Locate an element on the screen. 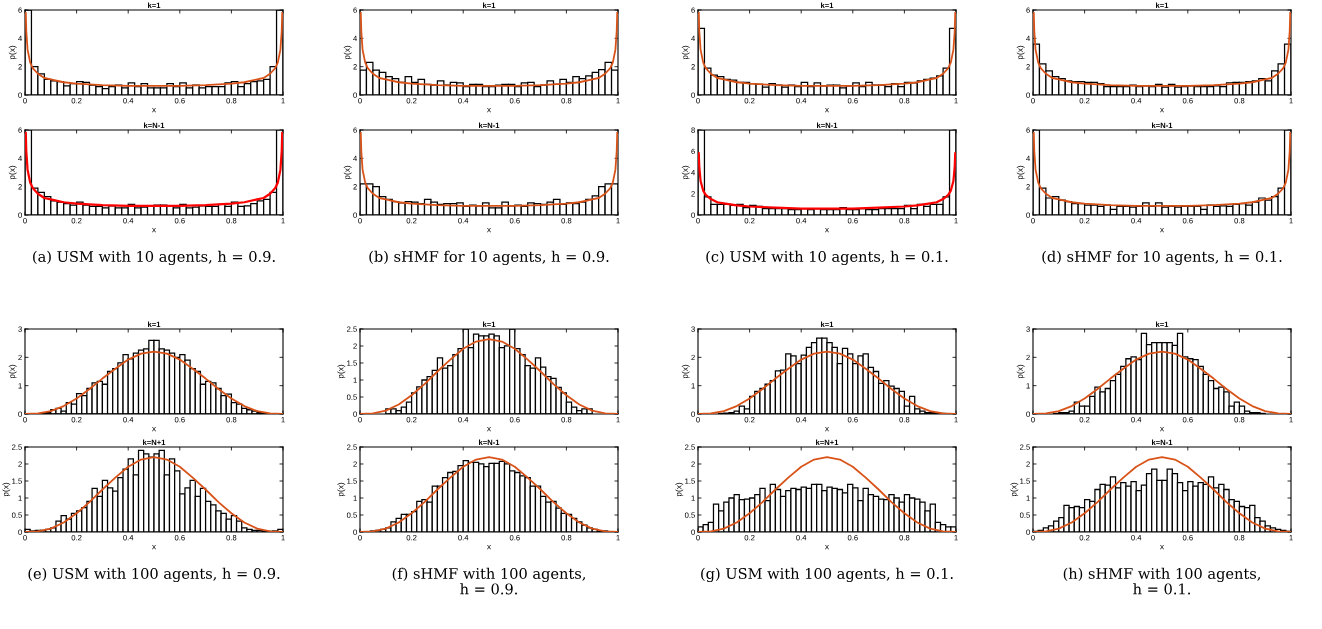 The height and width of the screenshot is (629, 1322). text: (e) USM with 100 agents, h = 0.9. is located at coordinates (154, 575).